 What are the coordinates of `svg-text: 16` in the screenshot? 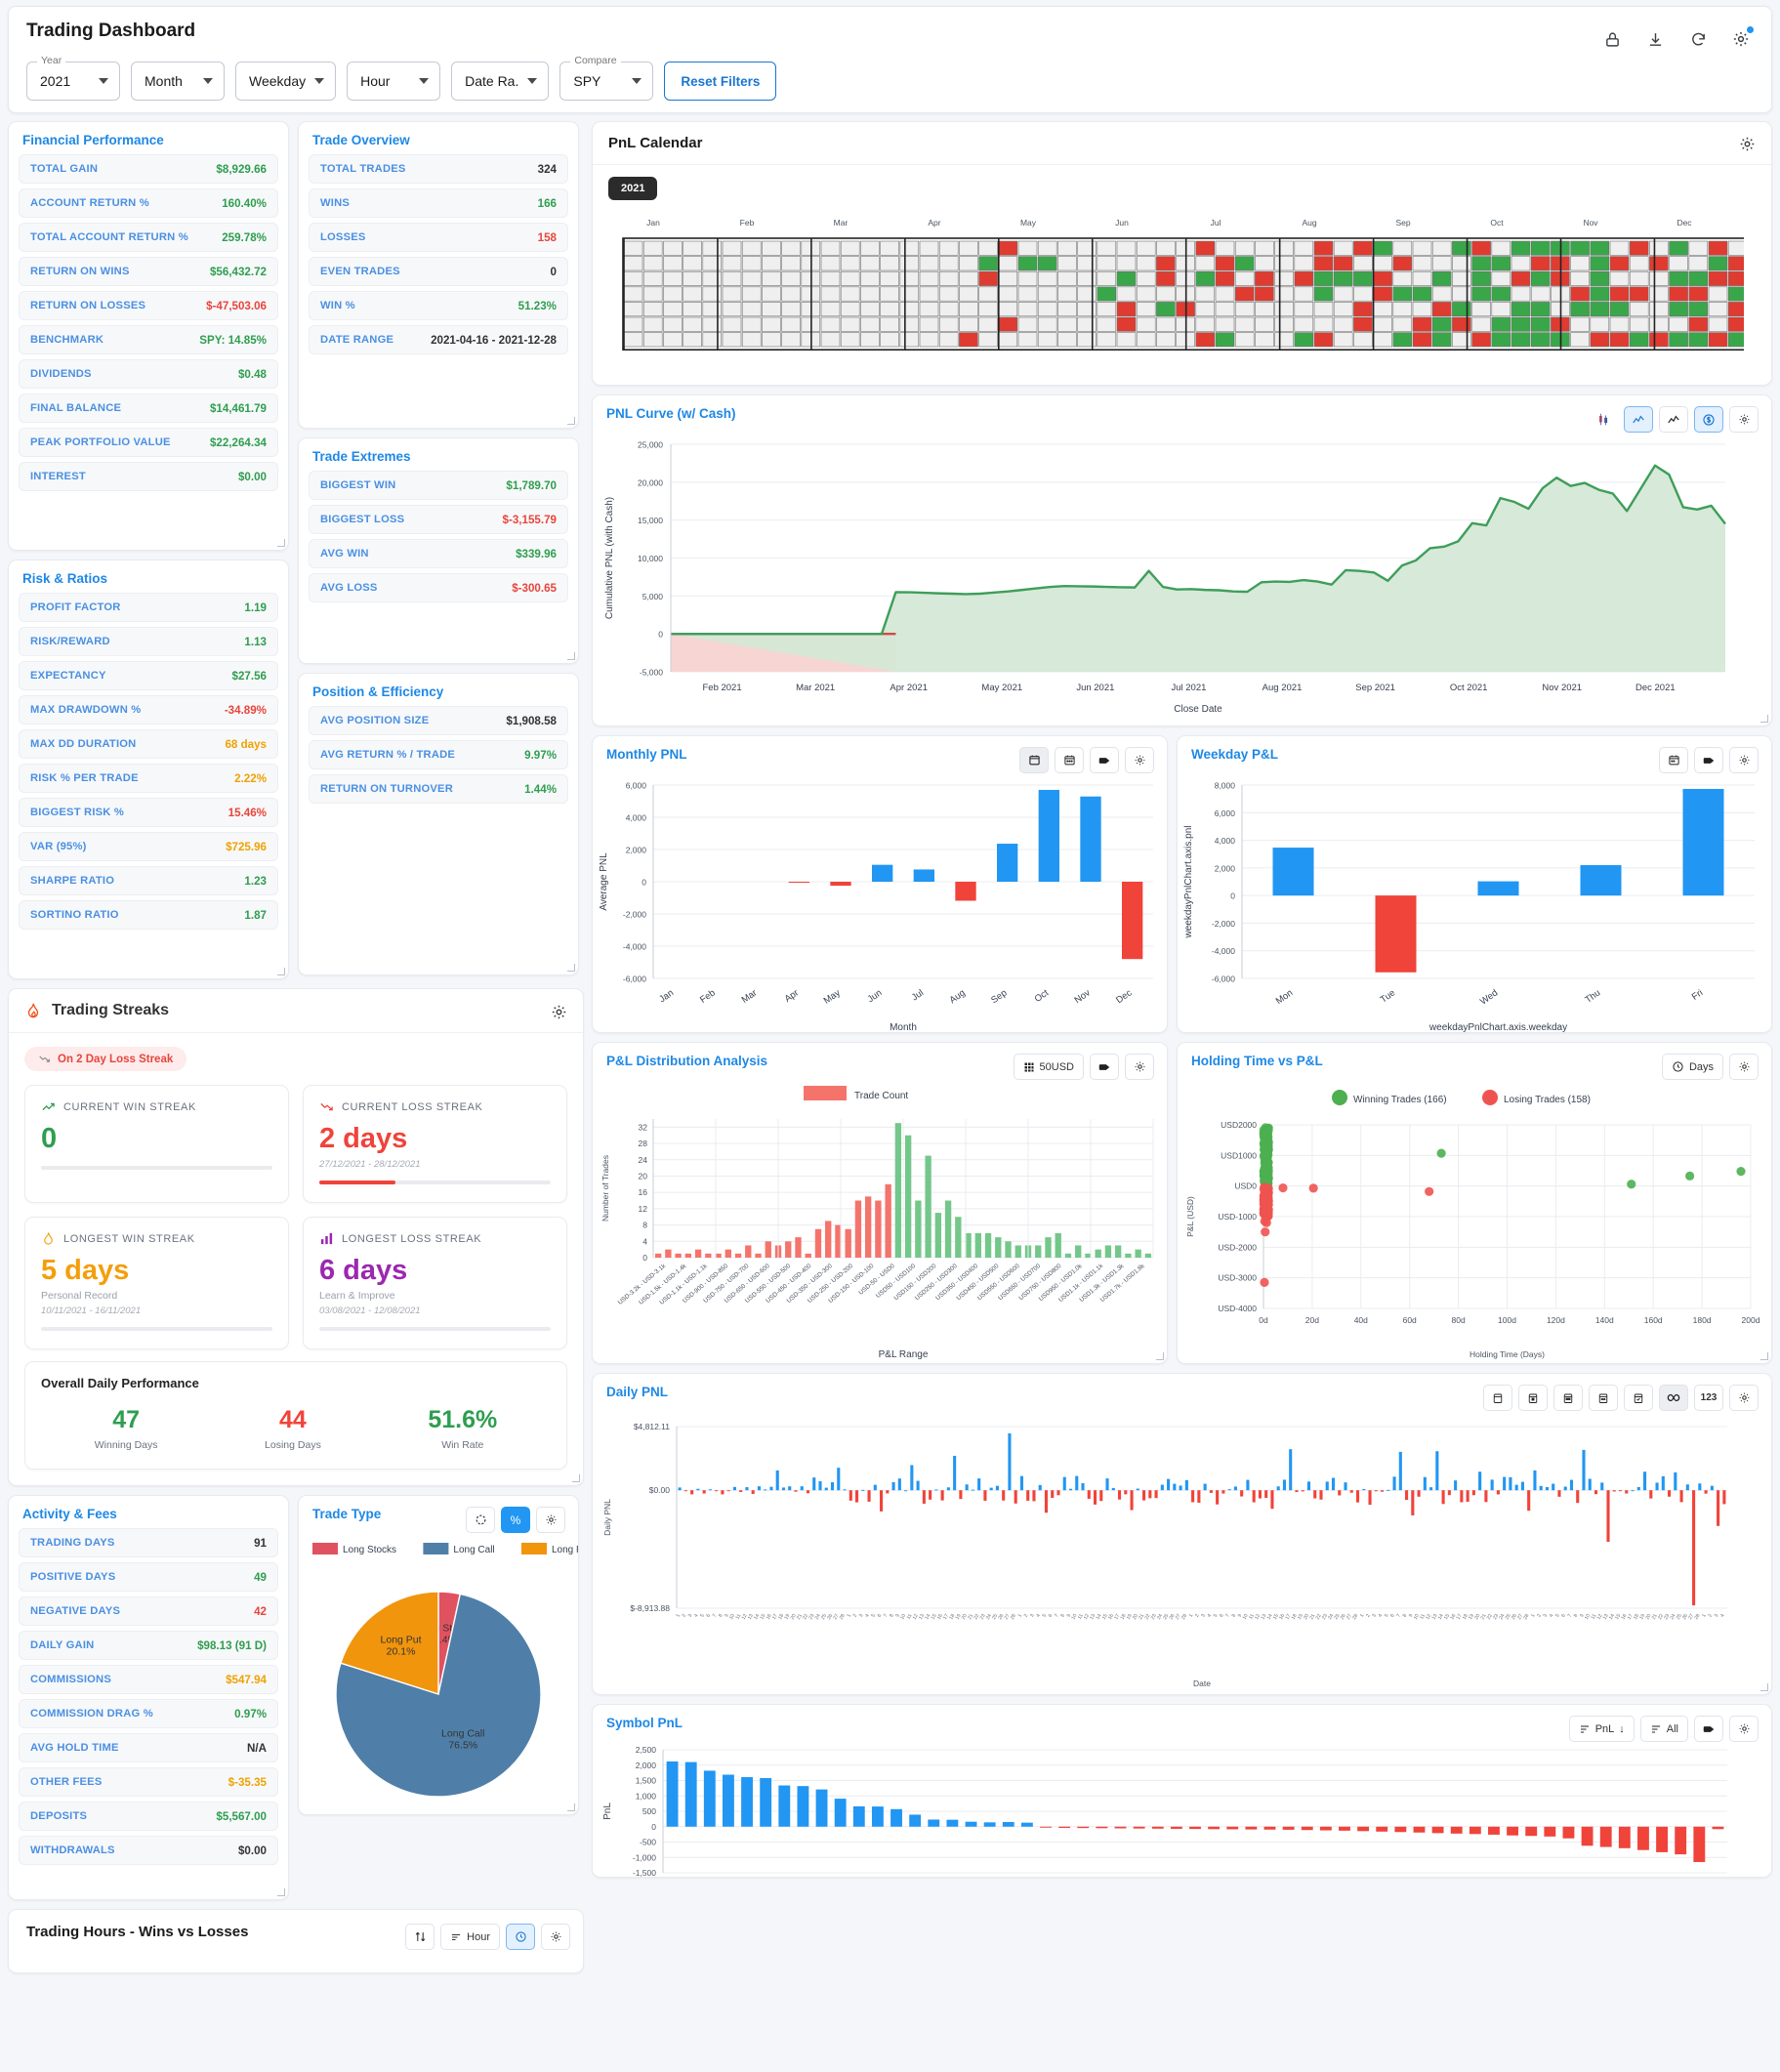 It's located at (1111, 1617).